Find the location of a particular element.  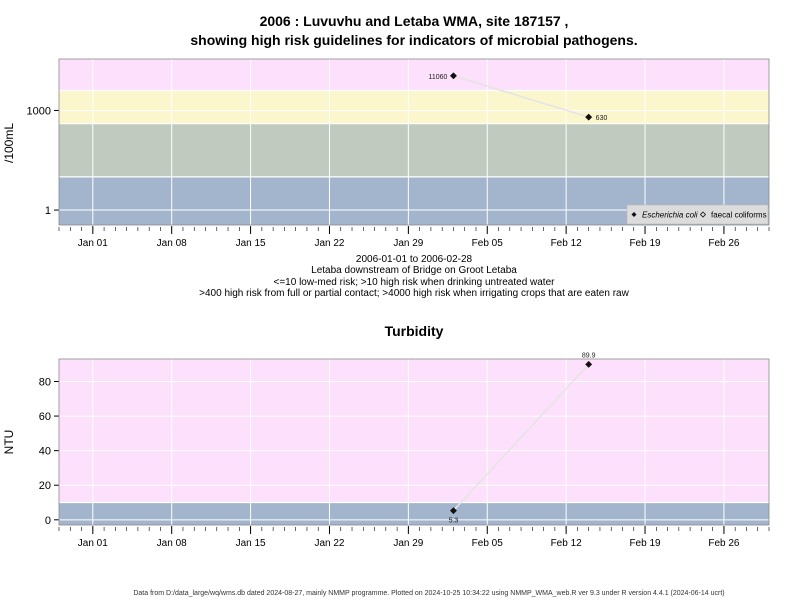

chart2-y-tick-label: 60 is located at coordinates (45, 417).